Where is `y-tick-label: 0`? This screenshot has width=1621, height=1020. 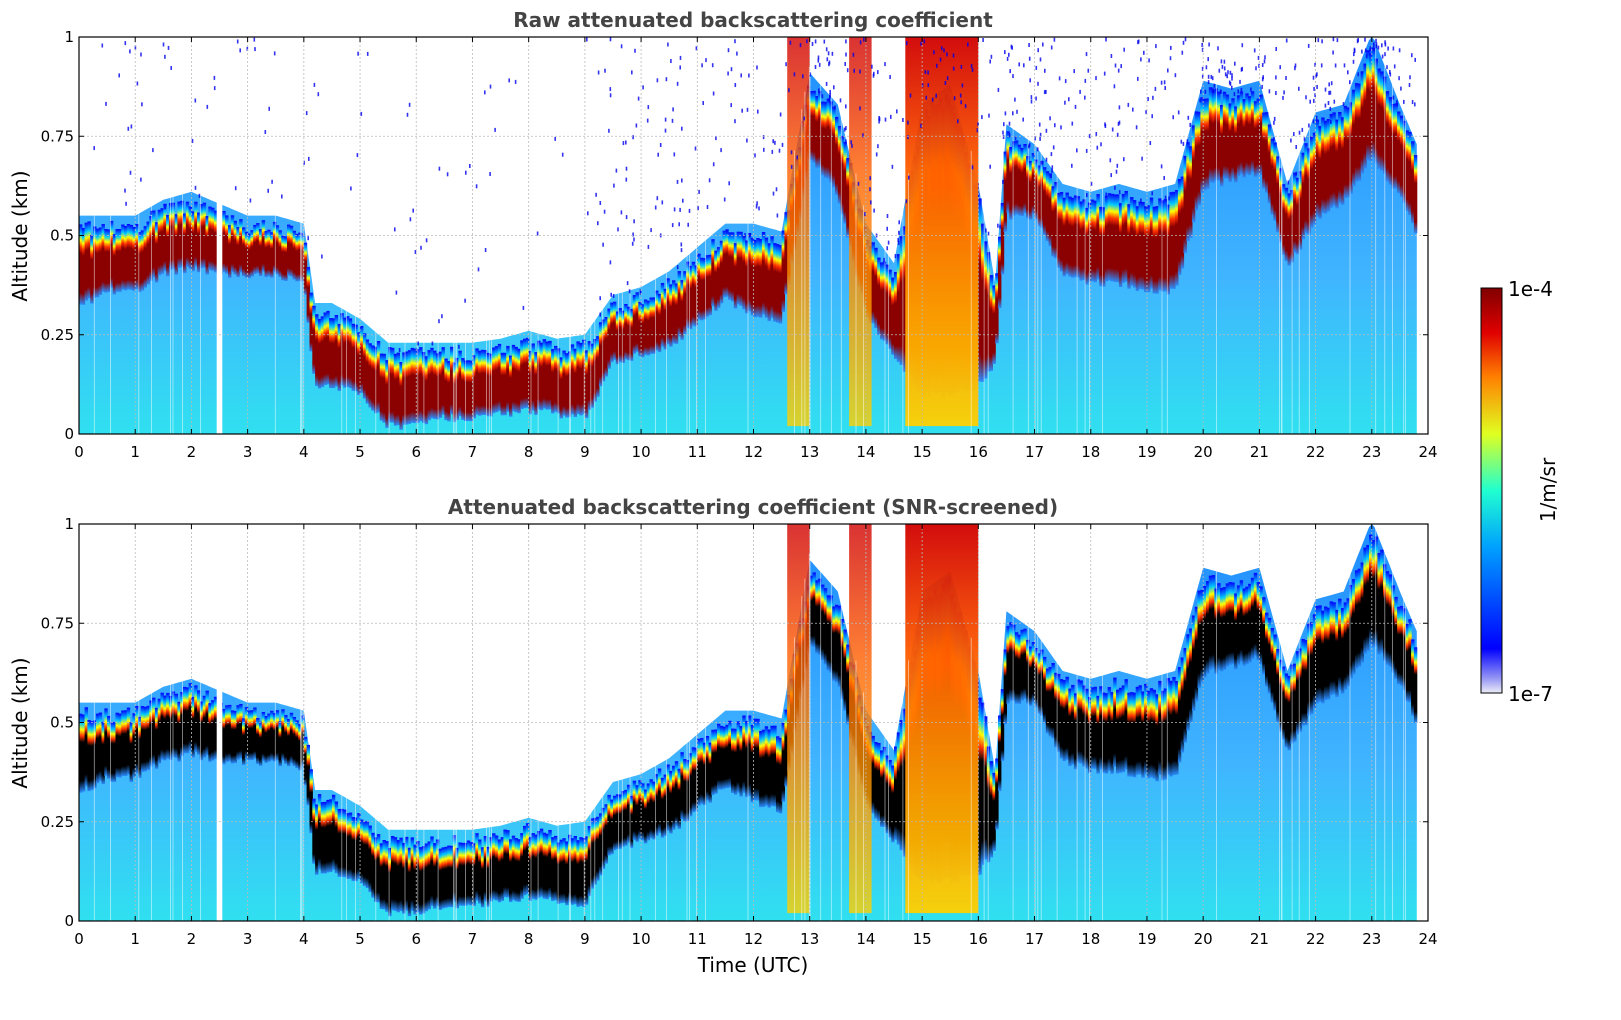
y-tick-label: 0 is located at coordinates (69, 921).